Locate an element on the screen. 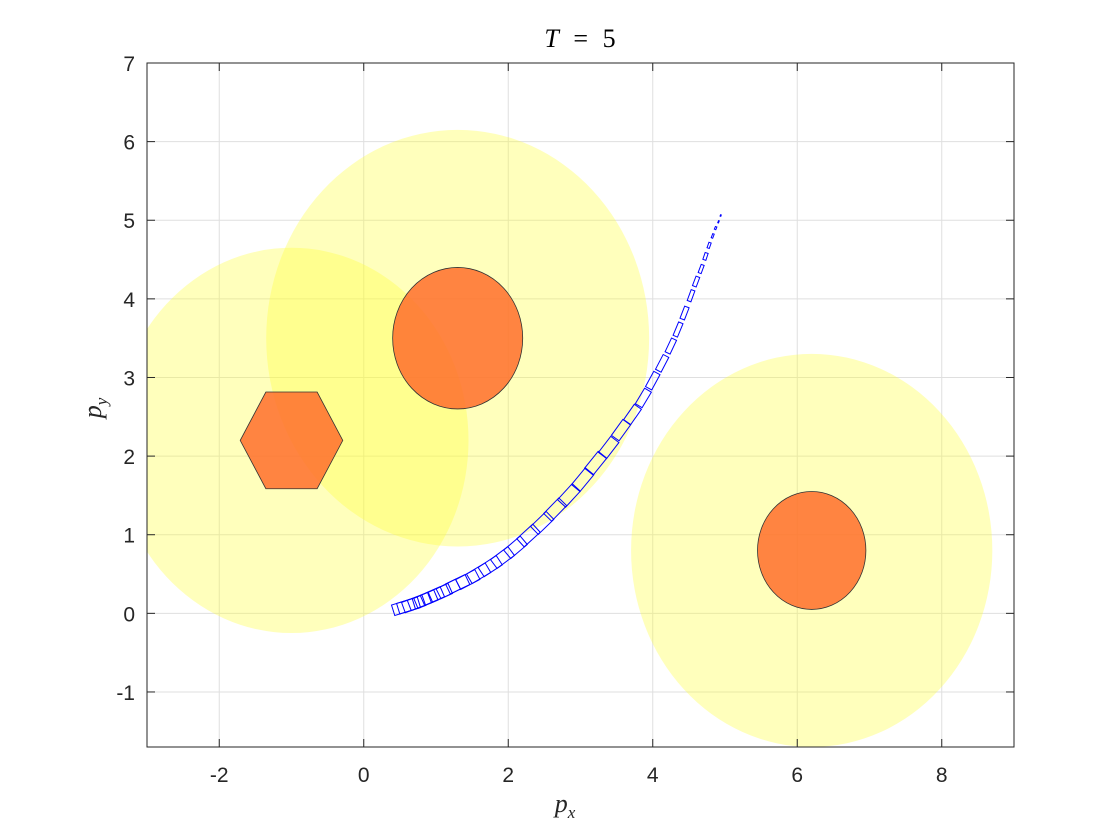 This screenshot has height=840, width=1120. title-value: 5 is located at coordinates (609, 38).